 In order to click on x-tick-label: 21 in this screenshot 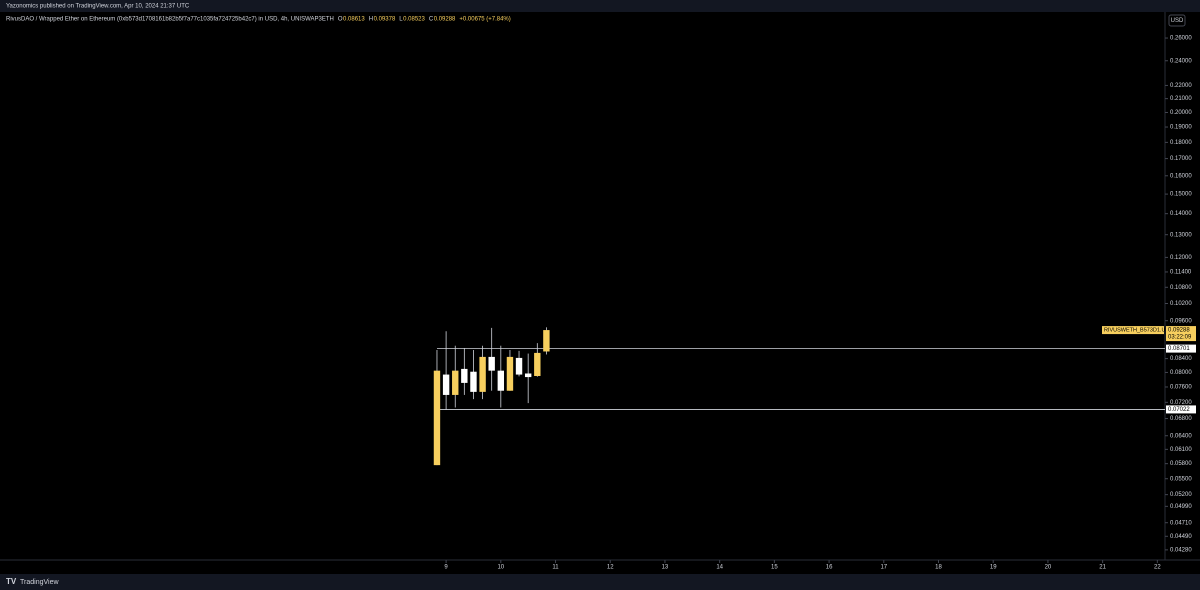, I will do `click(1102, 568)`.